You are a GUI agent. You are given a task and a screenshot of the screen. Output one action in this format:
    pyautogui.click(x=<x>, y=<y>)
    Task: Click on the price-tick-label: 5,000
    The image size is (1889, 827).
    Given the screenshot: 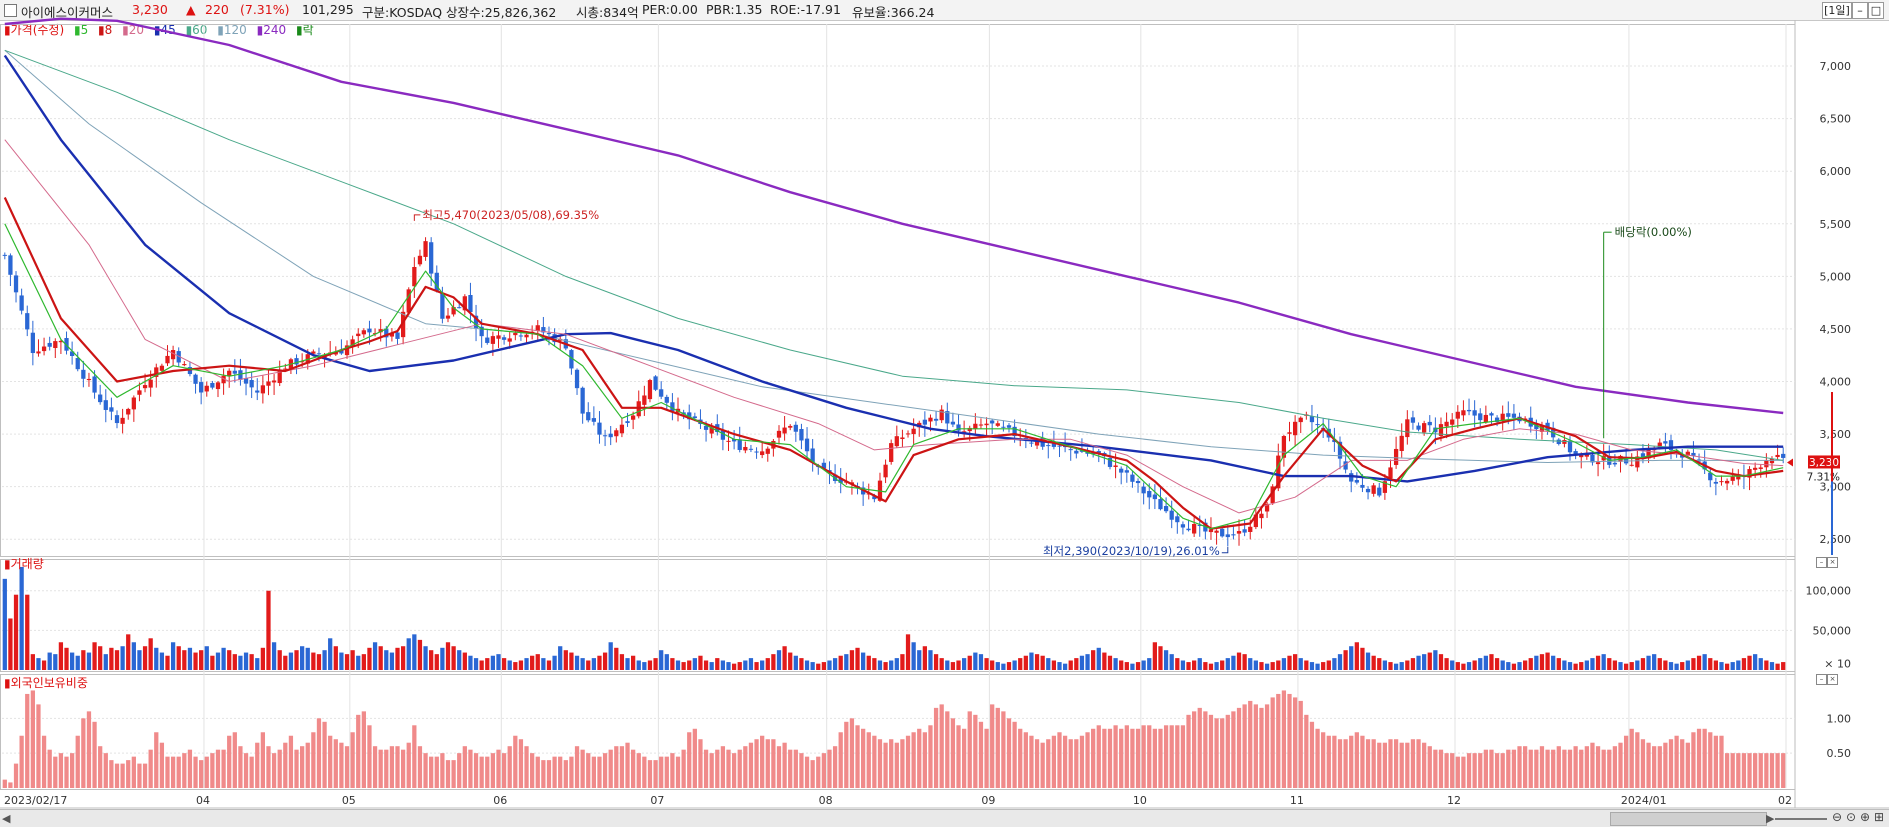 What is the action you would take?
    pyautogui.click(x=1836, y=276)
    